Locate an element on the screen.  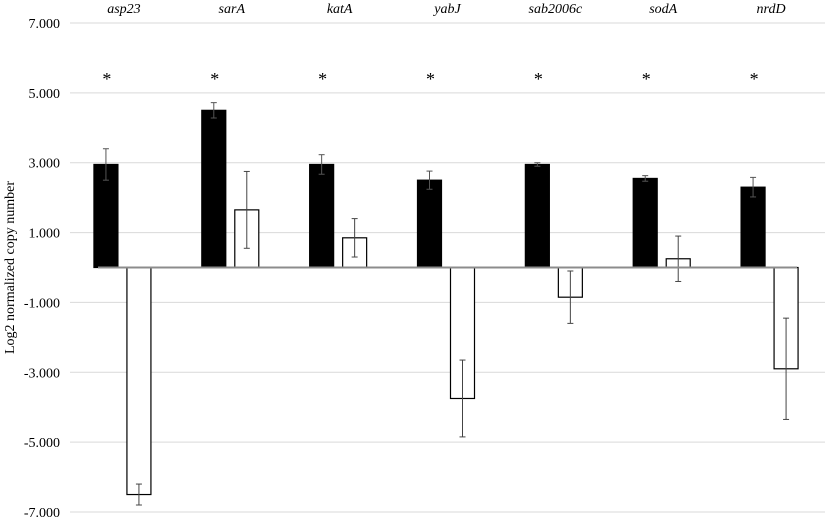
category-label: sodA is located at coordinates (663, 9).